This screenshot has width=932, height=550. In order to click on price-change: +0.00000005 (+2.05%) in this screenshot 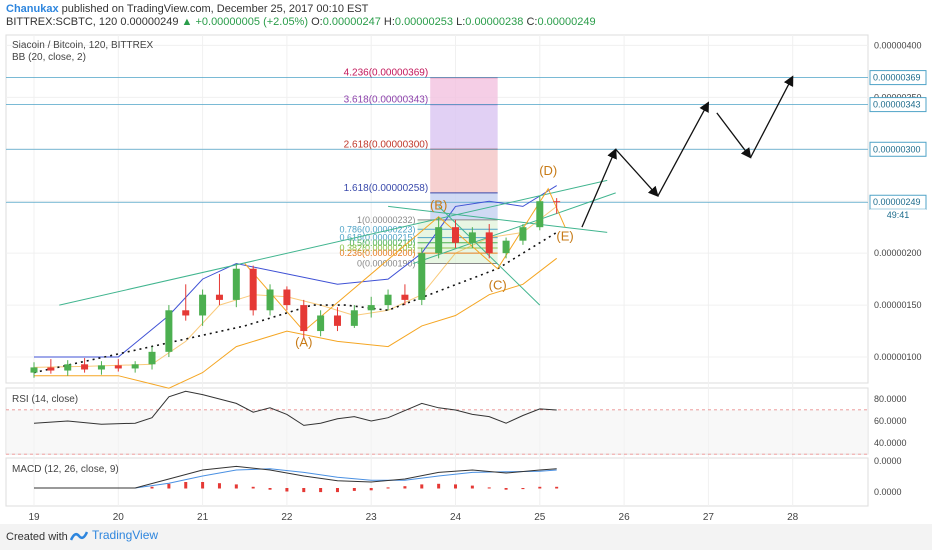, I will do `click(252, 22)`.